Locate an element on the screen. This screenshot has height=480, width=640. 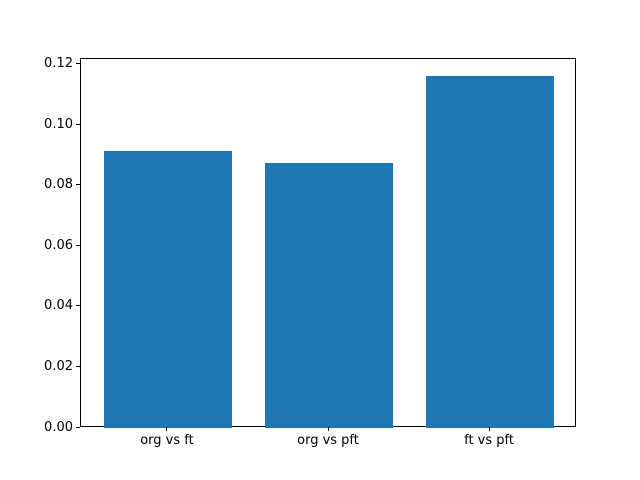
y-tick-label: 0.12 is located at coordinates (58, 64).